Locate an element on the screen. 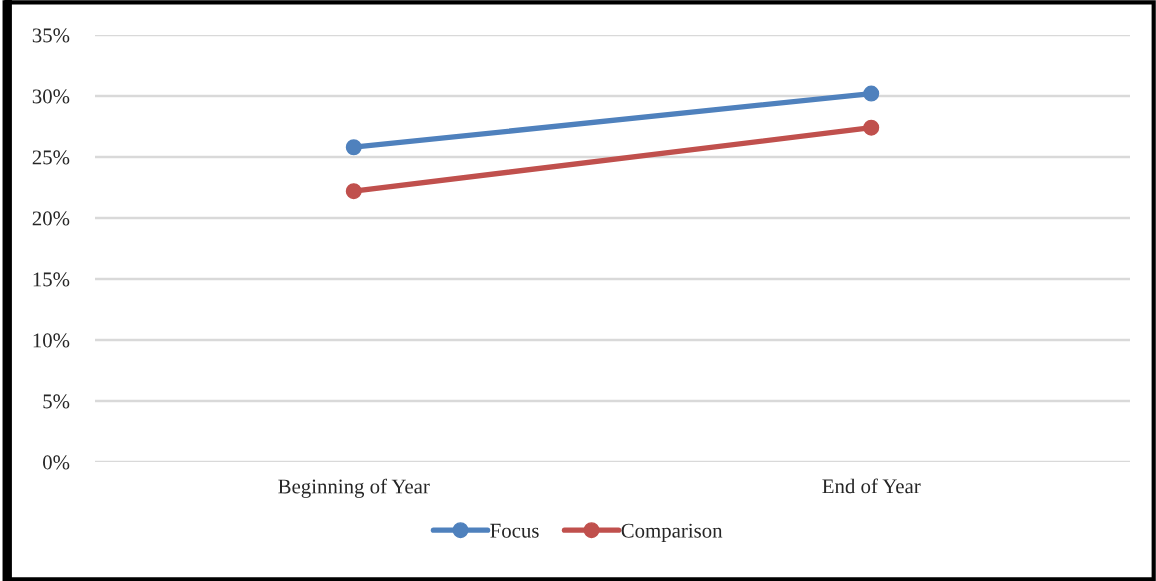  legend-label: Focus is located at coordinates (514, 530).